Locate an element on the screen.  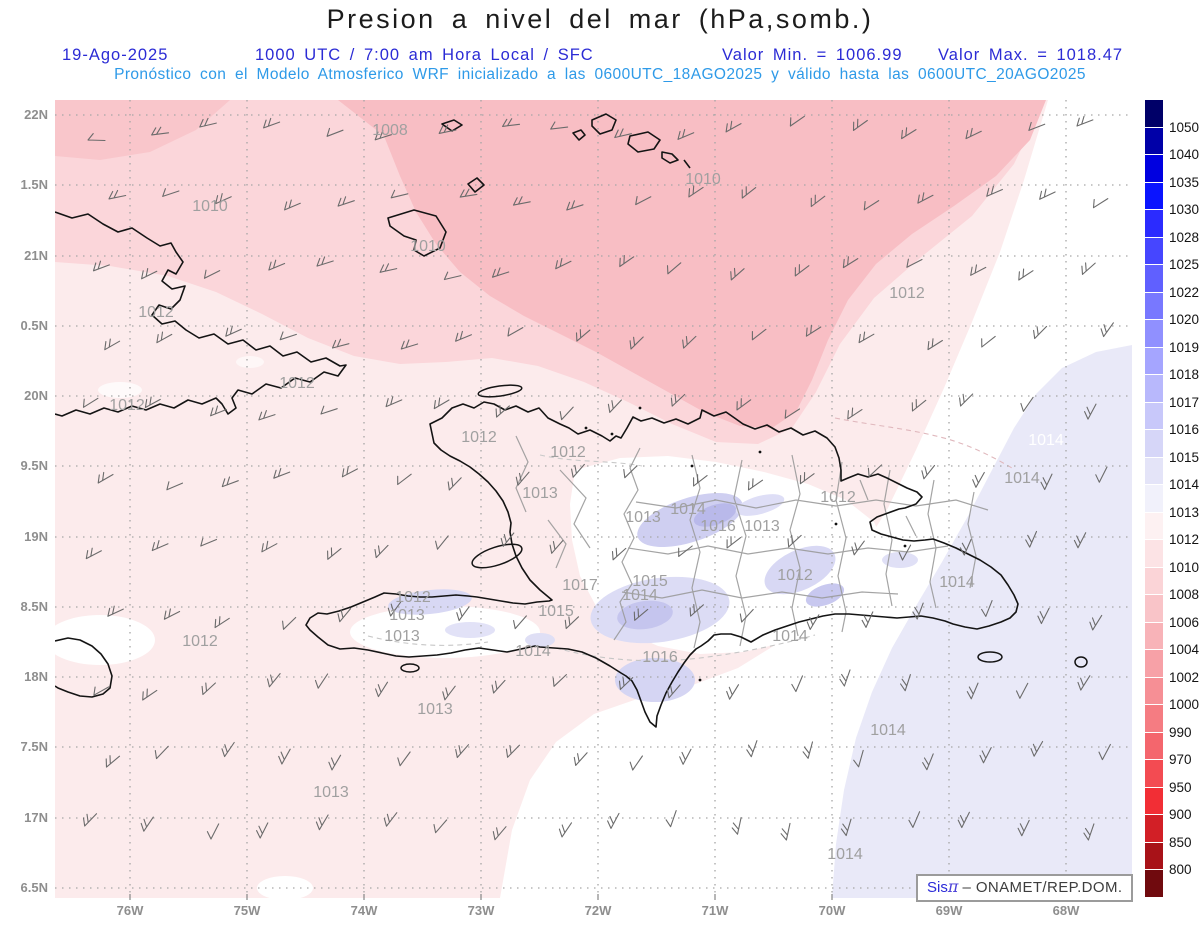
lat-label: 21N is located at coordinates (36, 255).